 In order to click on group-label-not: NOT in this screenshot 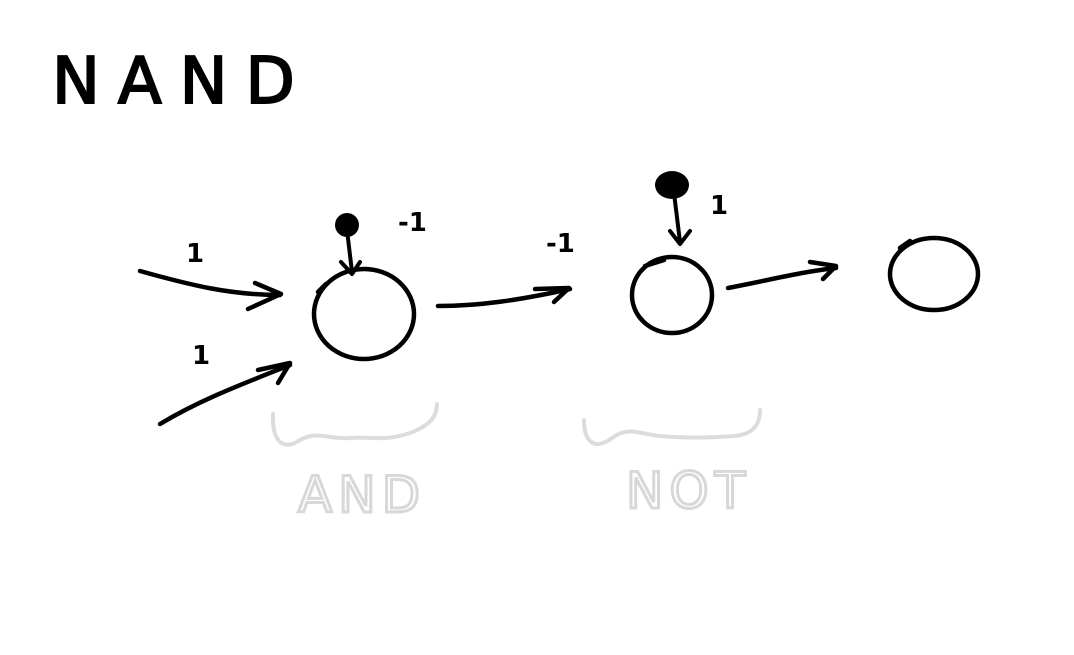, I will do `click(688, 491)`.